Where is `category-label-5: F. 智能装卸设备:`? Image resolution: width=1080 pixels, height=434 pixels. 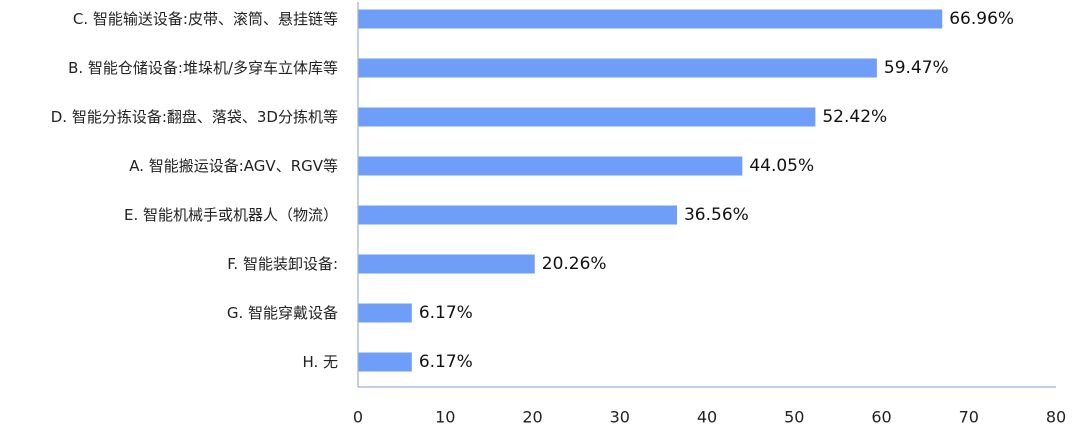
category-label-5: F. 智能装卸设备: is located at coordinates (282, 264).